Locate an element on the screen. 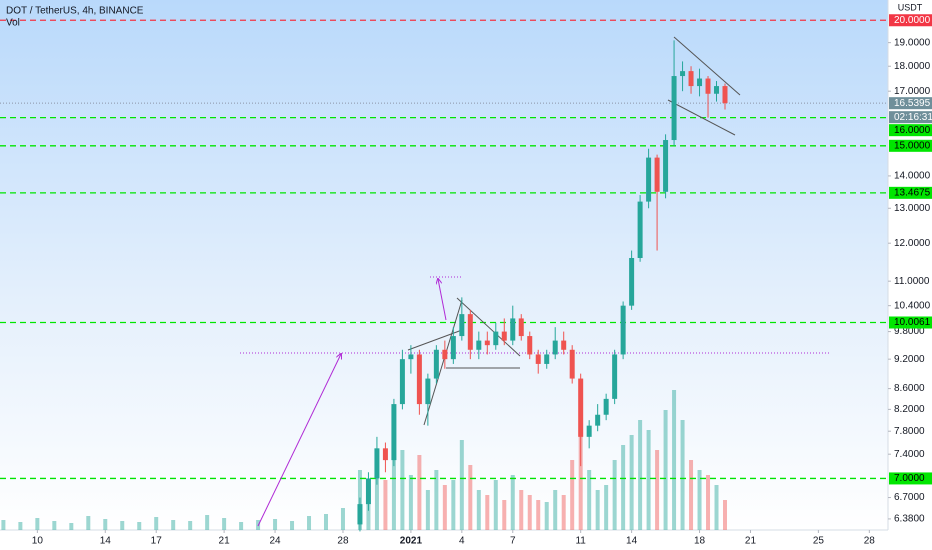 This screenshot has height=550, width=932. countdown-label-box is located at coordinates (910, 117).